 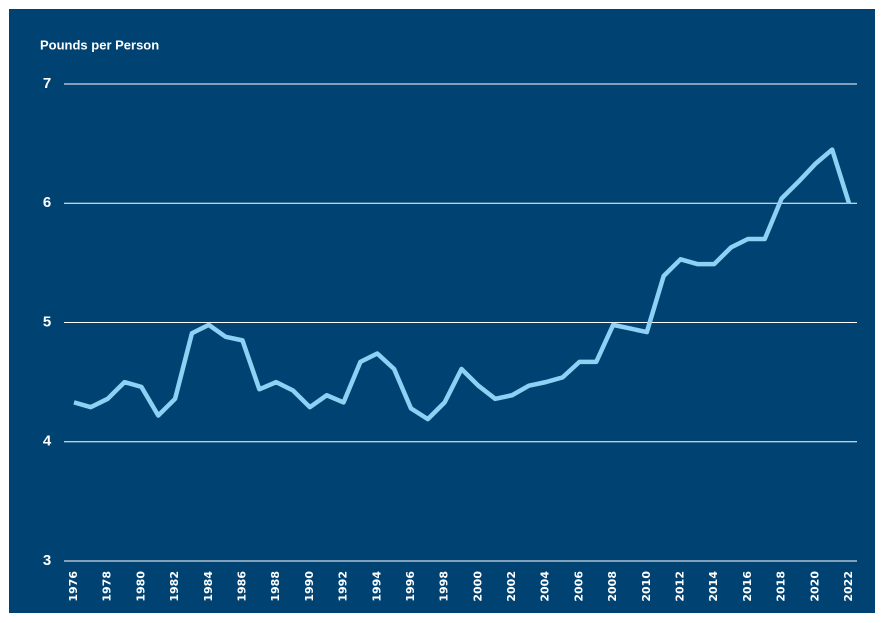 What do you see at coordinates (174, 586) in the screenshot?
I see `x-tick-label: 1982` at bounding box center [174, 586].